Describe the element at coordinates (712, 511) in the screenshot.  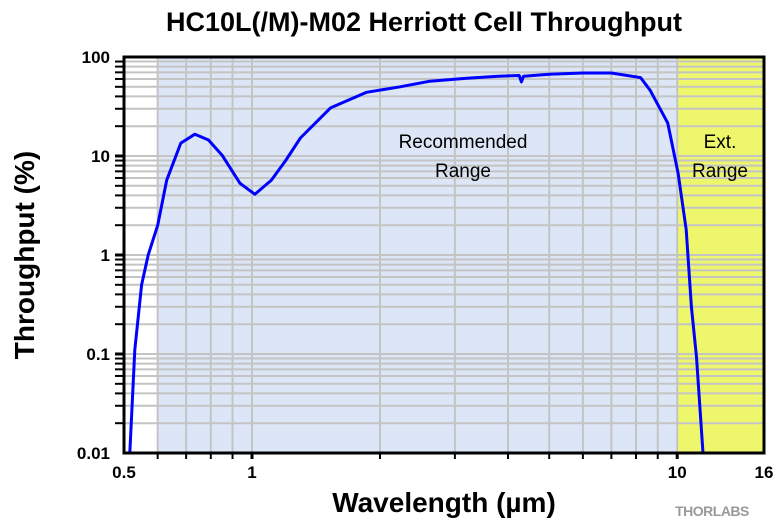
I see `thorlabs-logo: THORLABS` at that location.